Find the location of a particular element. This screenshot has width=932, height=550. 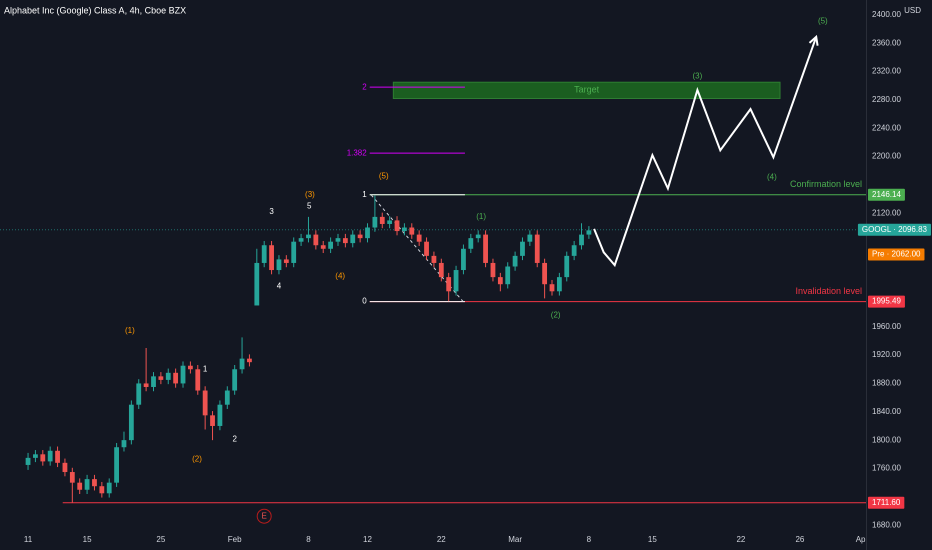

target-label: Target is located at coordinates (587, 90).